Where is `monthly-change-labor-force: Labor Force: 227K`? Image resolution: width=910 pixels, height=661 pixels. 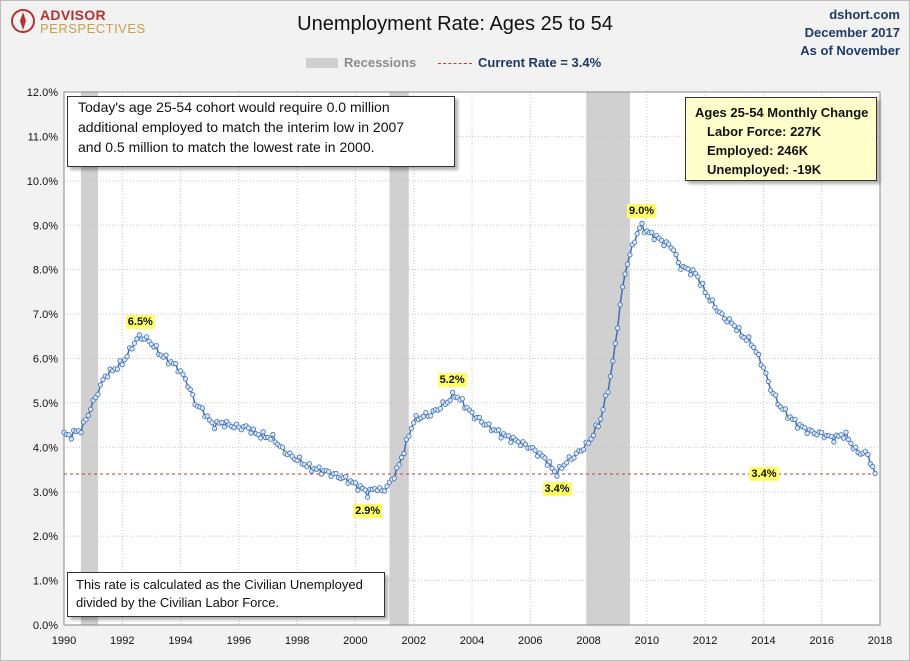 monthly-change-labor-force: Labor Force: 227K is located at coordinates (764, 131).